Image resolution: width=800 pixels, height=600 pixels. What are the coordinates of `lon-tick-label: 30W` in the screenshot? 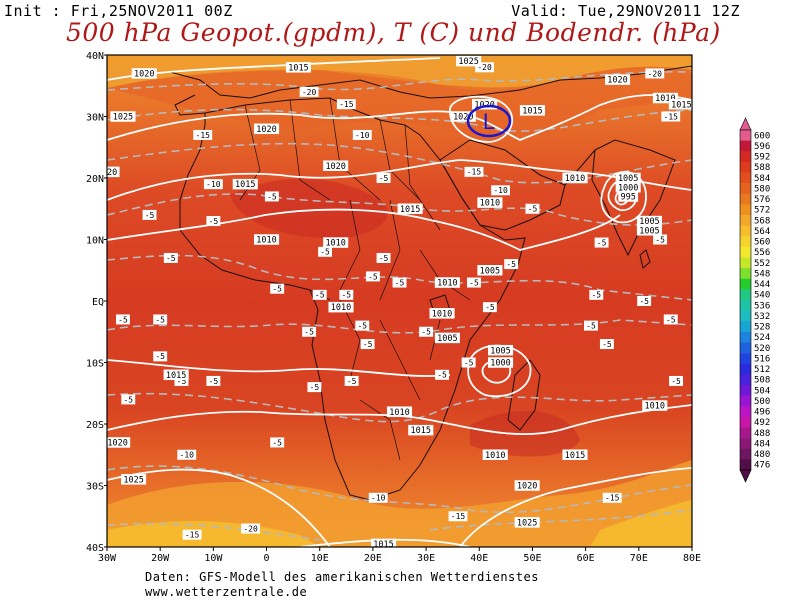 It's located at (107, 558).